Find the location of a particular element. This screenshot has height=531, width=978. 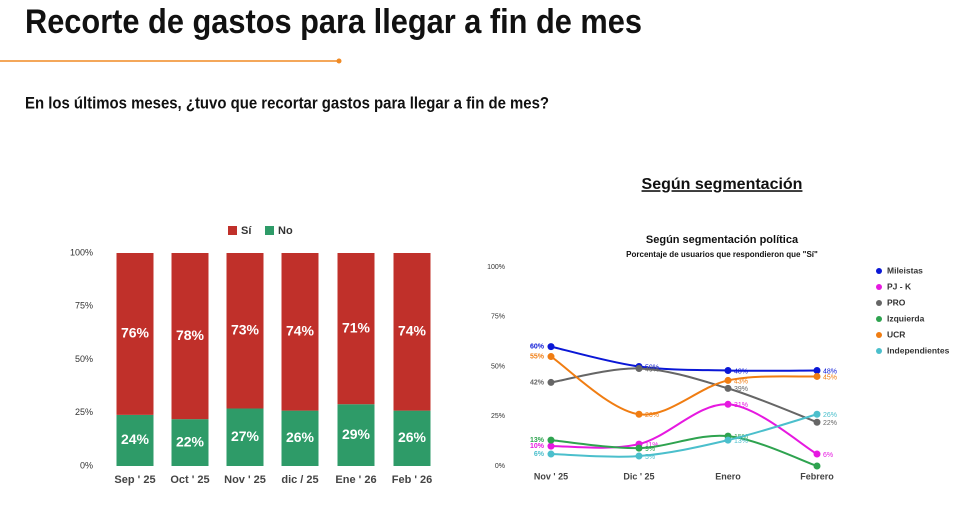

data-label: 50% is located at coordinates (652, 367).